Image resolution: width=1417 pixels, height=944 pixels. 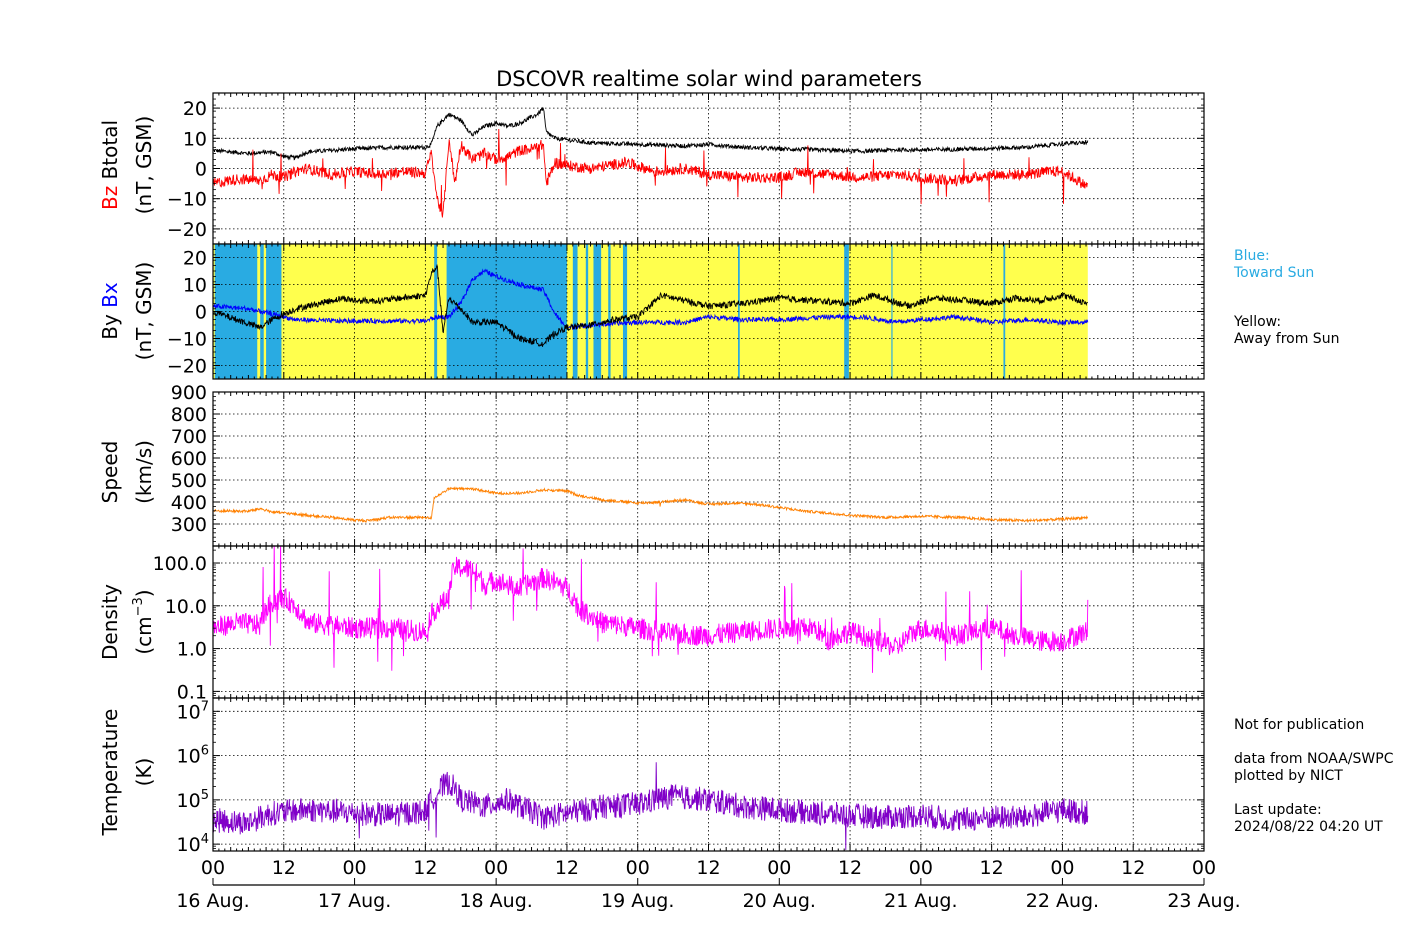 I want to click on density-ytick-label-3: 0.1, so click(x=192, y=692).